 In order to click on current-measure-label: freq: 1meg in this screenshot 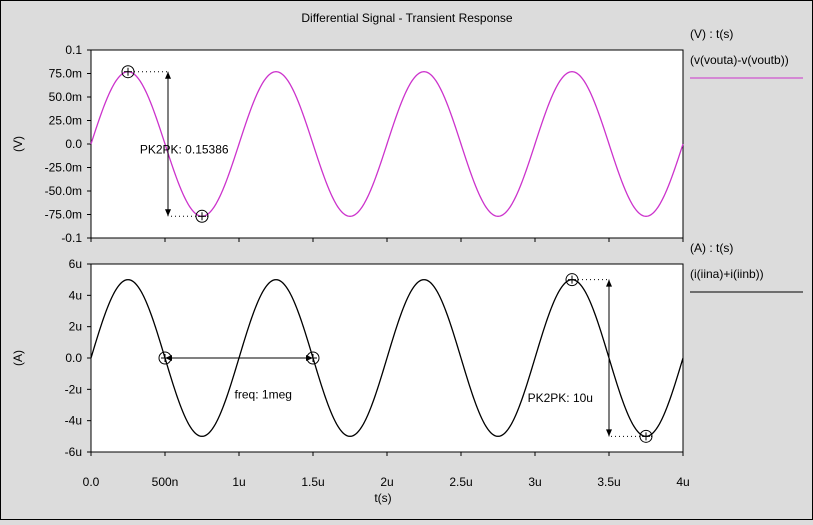, I will do `click(263, 395)`.